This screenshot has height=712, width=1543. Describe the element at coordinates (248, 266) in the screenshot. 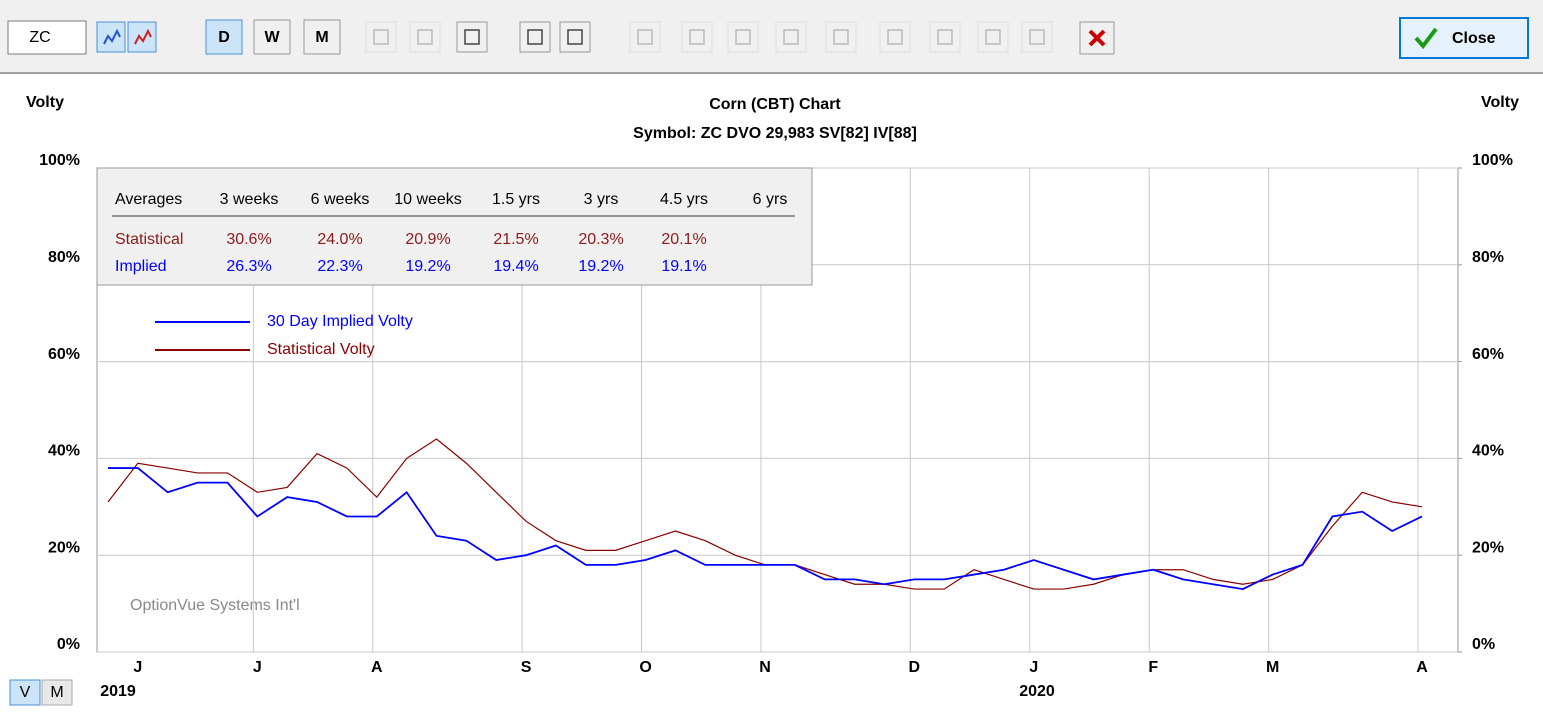

I see `table-cell: 26.3%` at that location.